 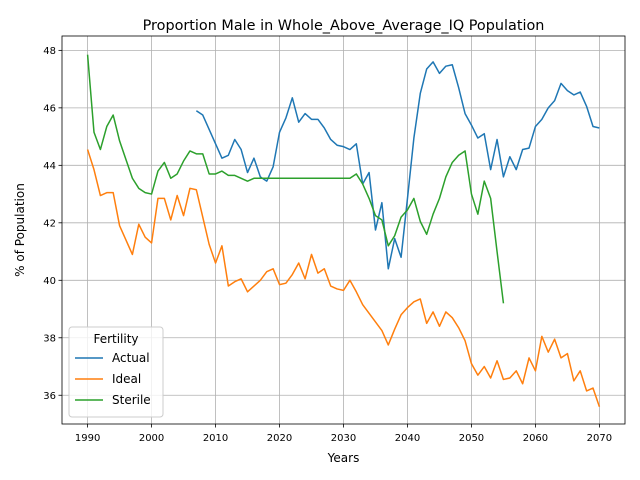 What do you see at coordinates (131, 400) in the screenshot?
I see `legend-label-sterile: Sterile` at bounding box center [131, 400].